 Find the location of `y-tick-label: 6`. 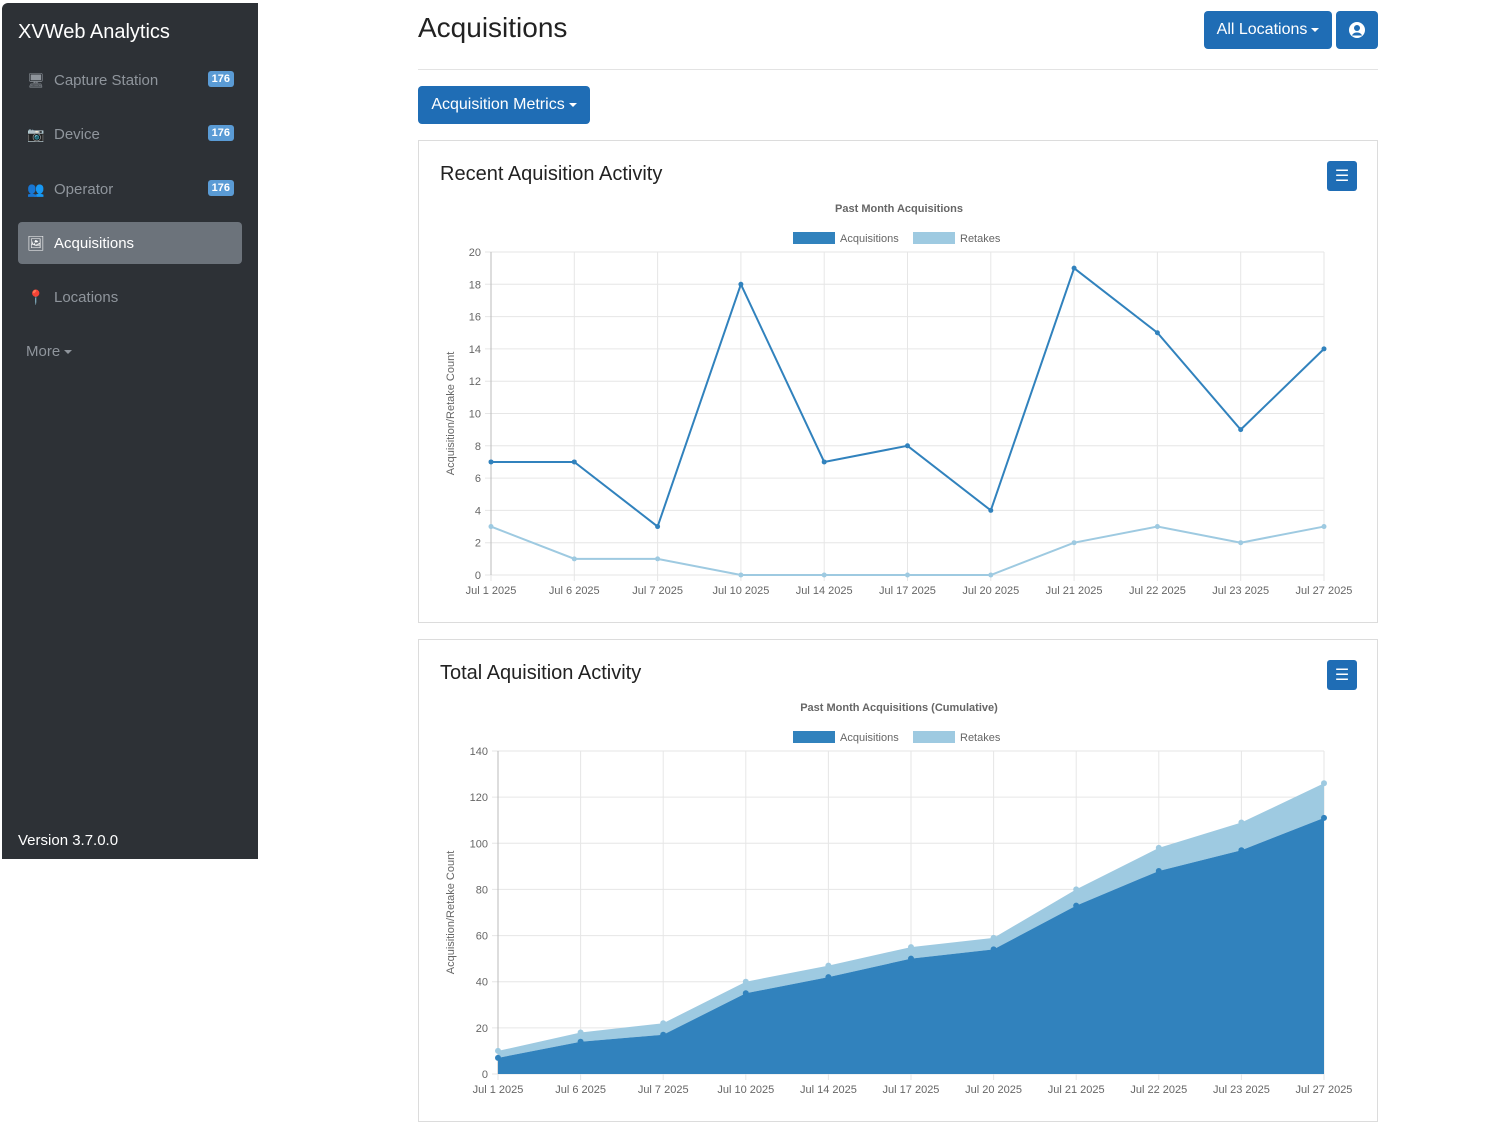

y-tick-label: 6 is located at coordinates (478, 479).